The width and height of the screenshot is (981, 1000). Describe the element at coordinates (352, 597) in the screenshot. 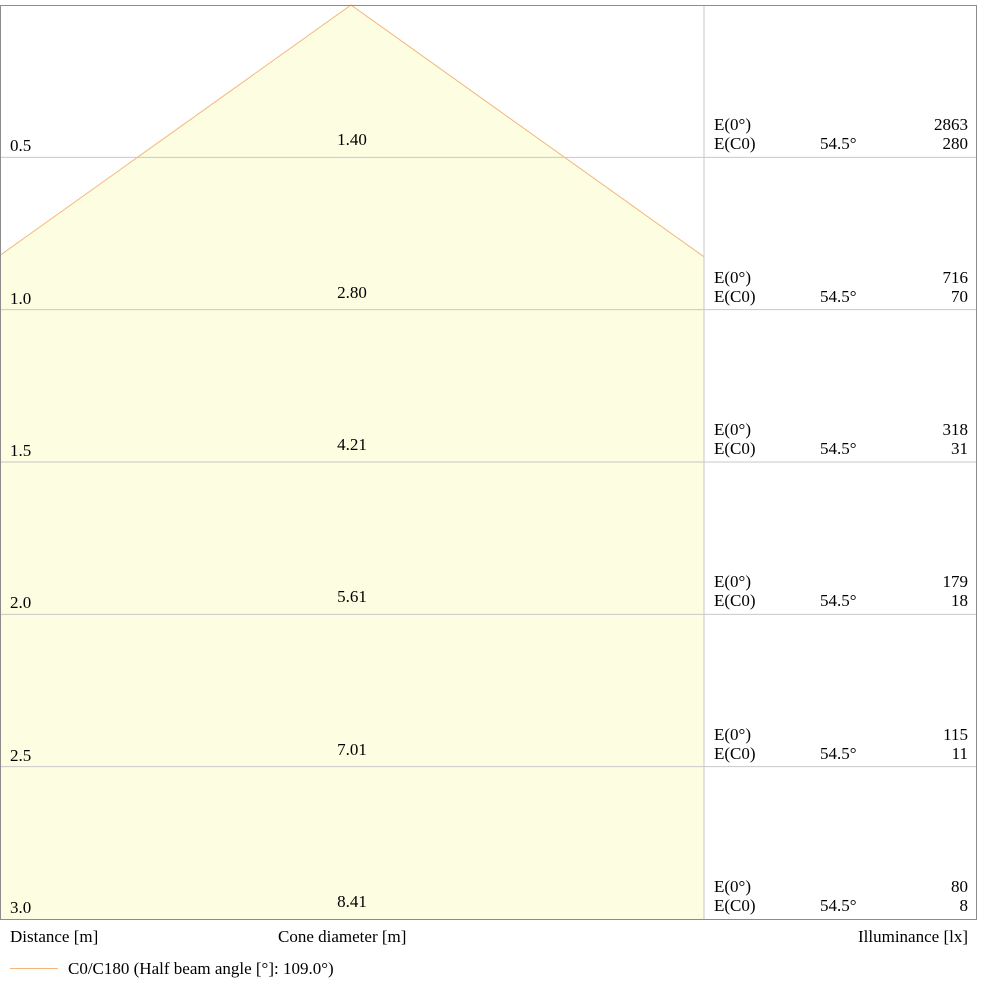

I see `cone-diameter-value: 5.61` at that location.